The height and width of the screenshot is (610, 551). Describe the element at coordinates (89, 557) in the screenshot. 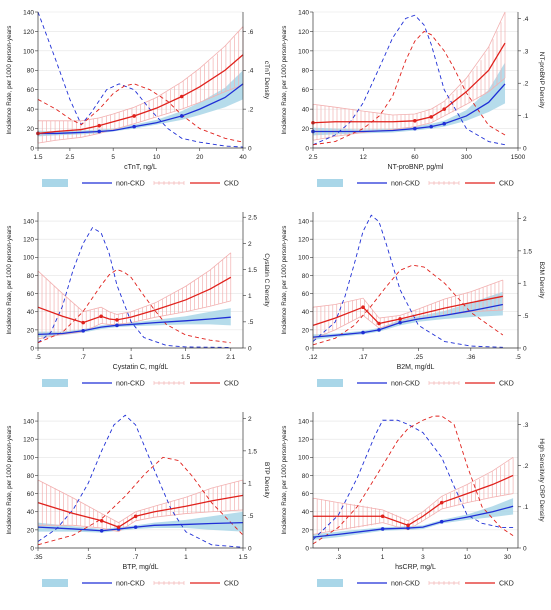

I see `x-tick-label: .5` at that location.